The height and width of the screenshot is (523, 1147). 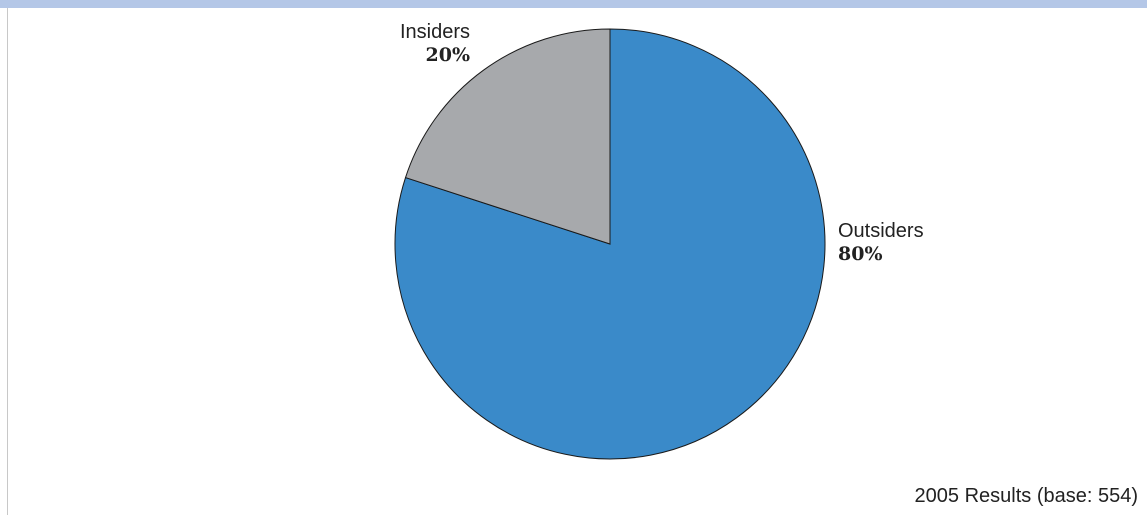 What do you see at coordinates (7, 261) in the screenshot?
I see `left-divider` at bounding box center [7, 261].